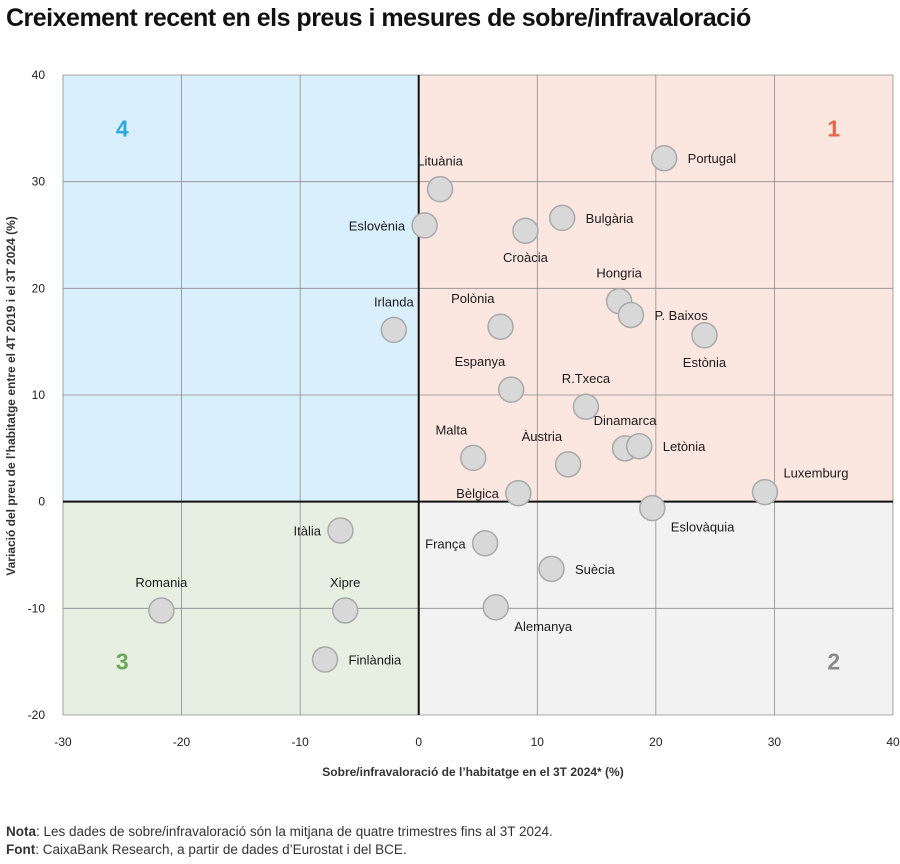  What do you see at coordinates (394, 301) in the screenshot?
I see `point-label-irlanda: Irlanda` at bounding box center [394, 301].